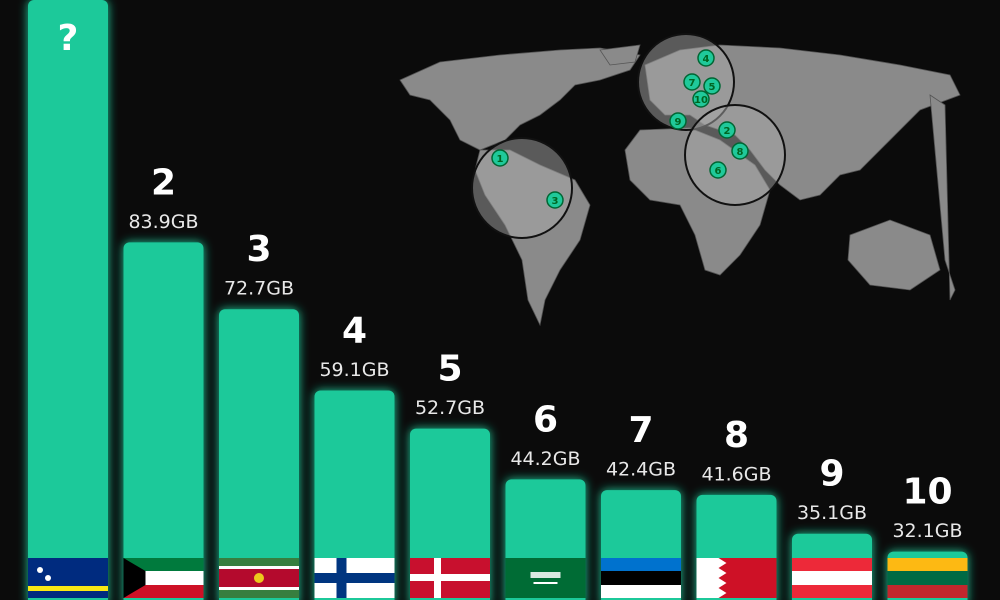  What do you see at coordinates (736, 474) in the screenshot?
I see `value-label: 41.6GB` at bounding box center [736, 474].